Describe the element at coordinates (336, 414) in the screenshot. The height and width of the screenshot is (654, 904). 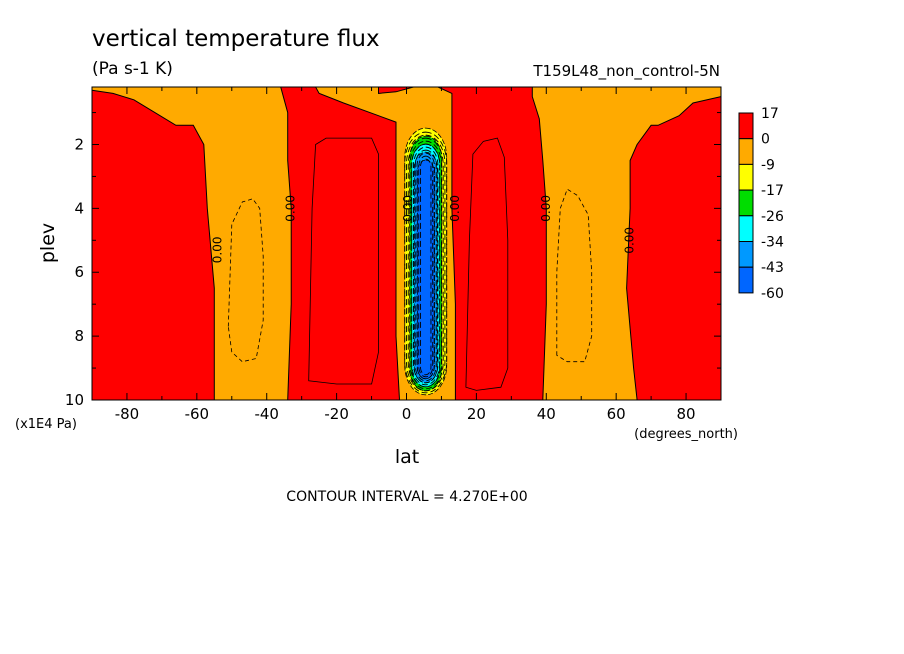
I see `x-tick-label-3: -20` at that location.